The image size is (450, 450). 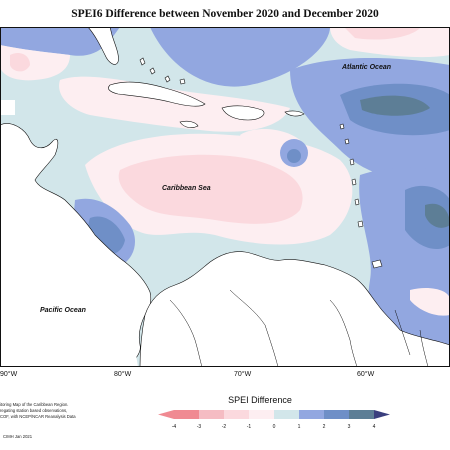 What do you see at coordinates (174, 427) in the screenshot?
I see `legend-tick-label: -4` at bounding box center [174, 427].